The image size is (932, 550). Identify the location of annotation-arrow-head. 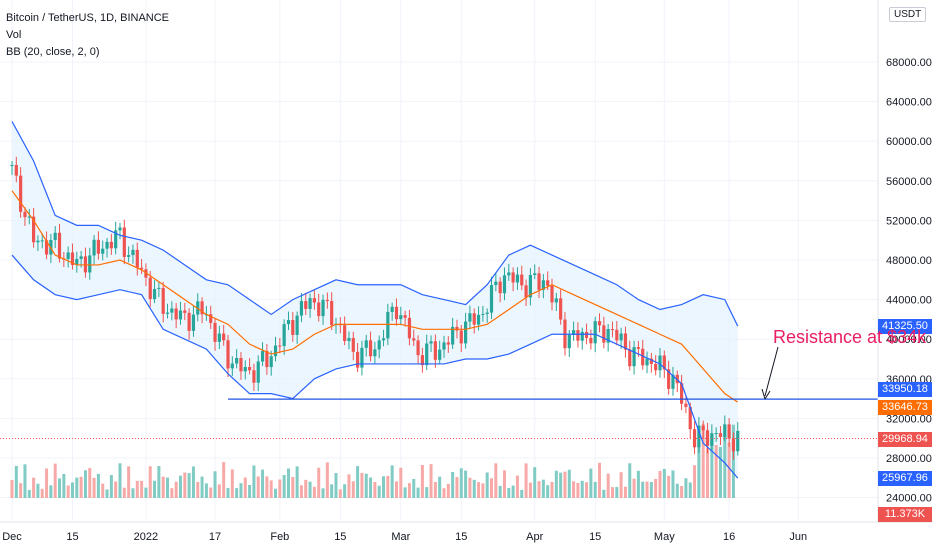
(766, 394).